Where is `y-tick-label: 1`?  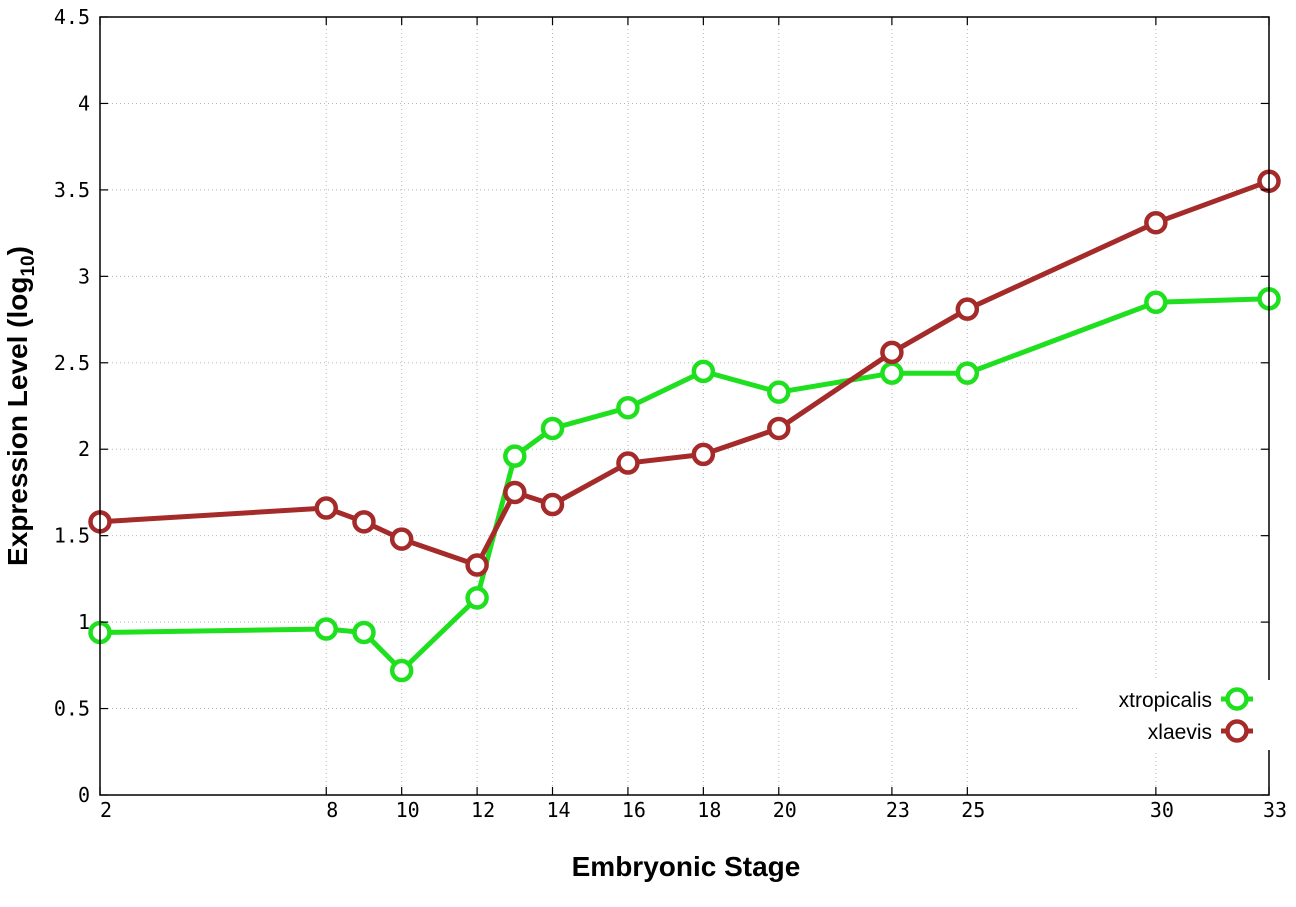
y-tick-label: 1 is located at coordinates (84, 622).